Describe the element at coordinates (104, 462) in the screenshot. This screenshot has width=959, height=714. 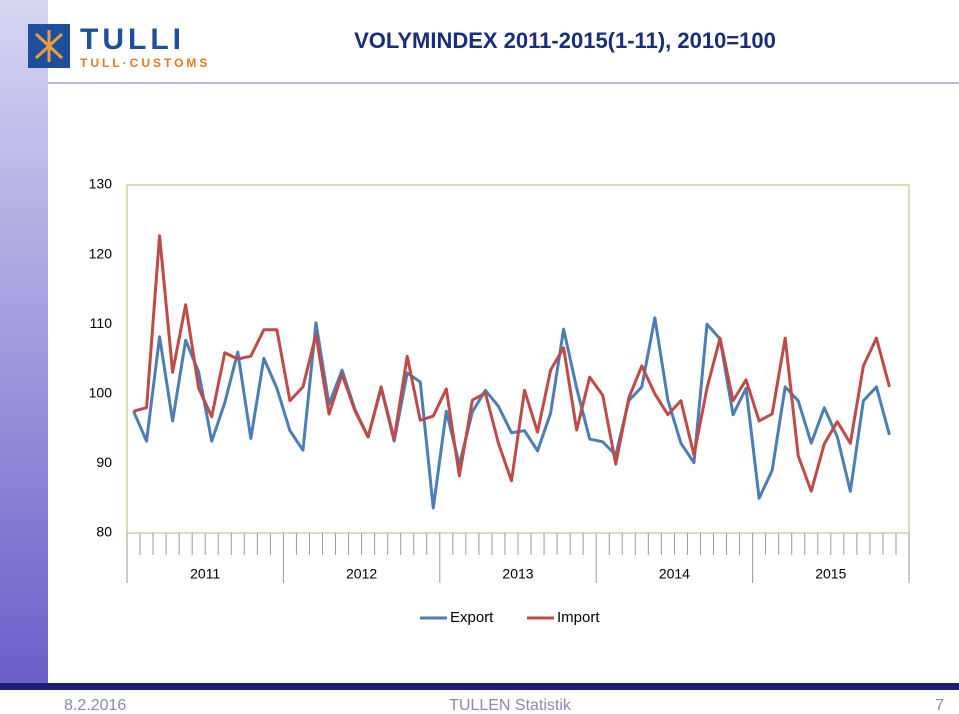
I see `y-tick-label: 90` at that location.